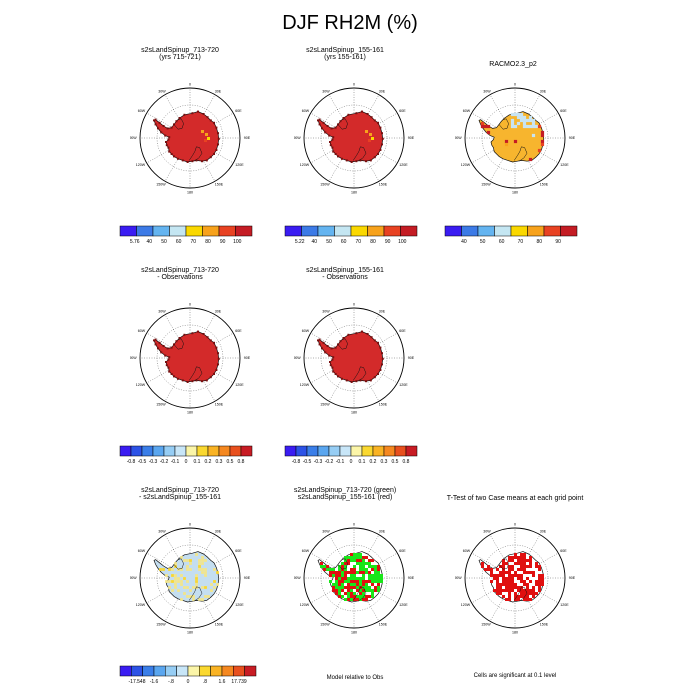 Image resolution: width=700 pixels, height=700 pixels. I want to click on colorbar-tick-label: -0.3, so click(318, 462).